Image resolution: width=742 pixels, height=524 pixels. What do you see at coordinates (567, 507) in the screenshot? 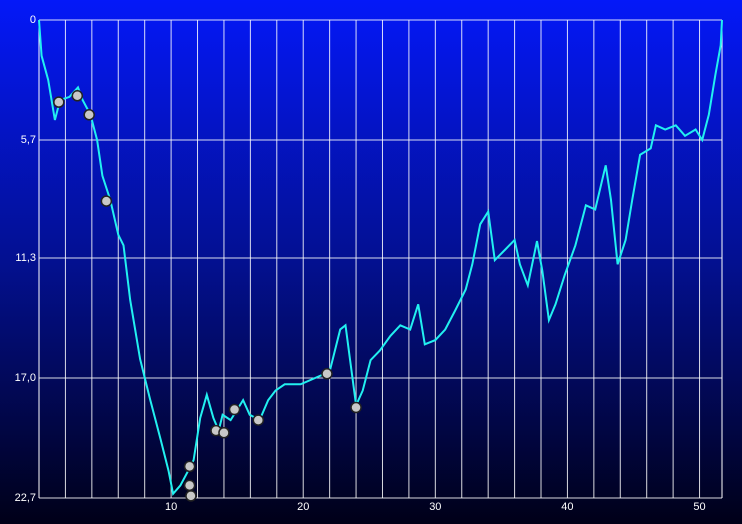
I see `x-tick-label: 40` at bounding box center [567, 507].